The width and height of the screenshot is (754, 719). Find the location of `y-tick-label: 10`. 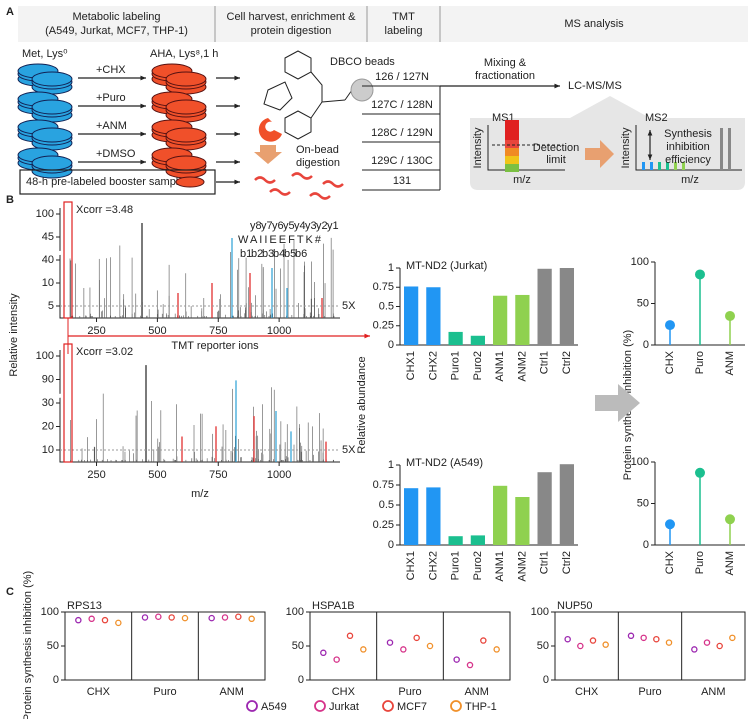

y-tick-label: 10 is located at coordinates (48, 283).